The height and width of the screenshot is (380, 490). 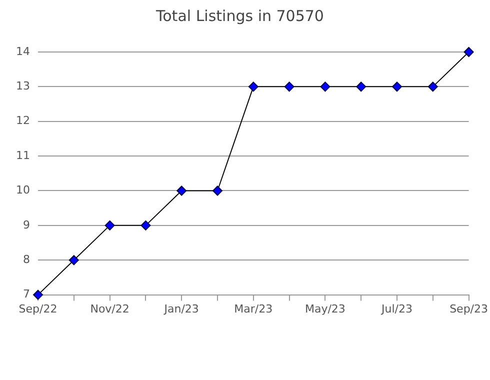 I want to click on x-tick-label: Nov/22, so click(x=110, y=309).